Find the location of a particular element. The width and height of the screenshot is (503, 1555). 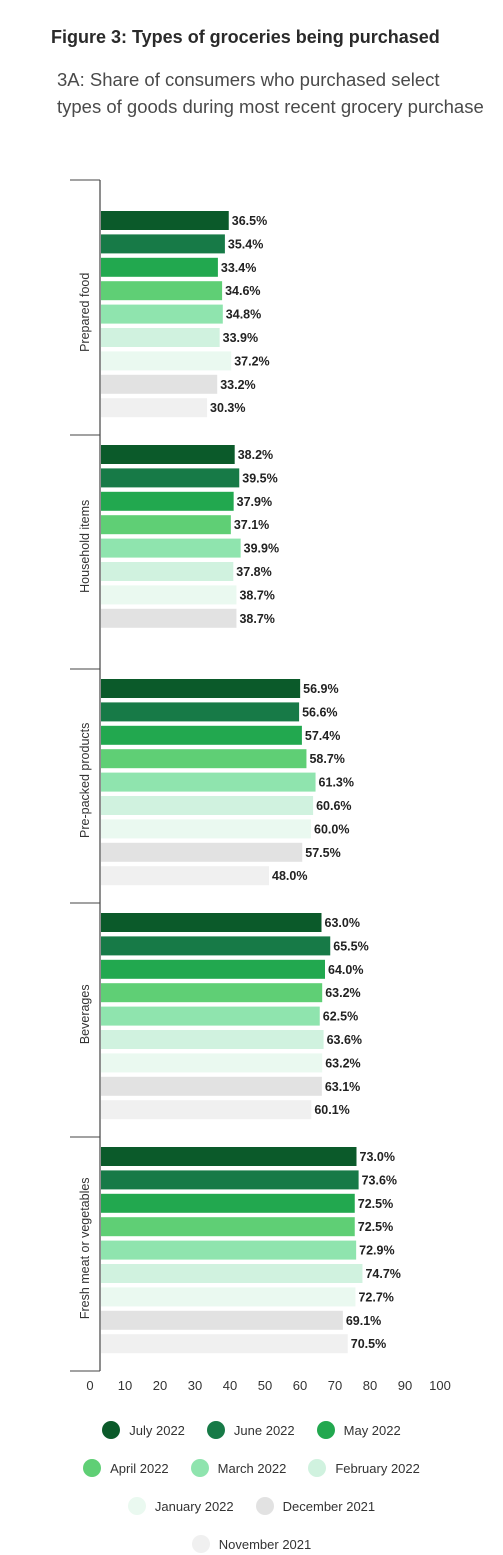

bar-value-label: 63.6% is located at coordinates (344, 1040).